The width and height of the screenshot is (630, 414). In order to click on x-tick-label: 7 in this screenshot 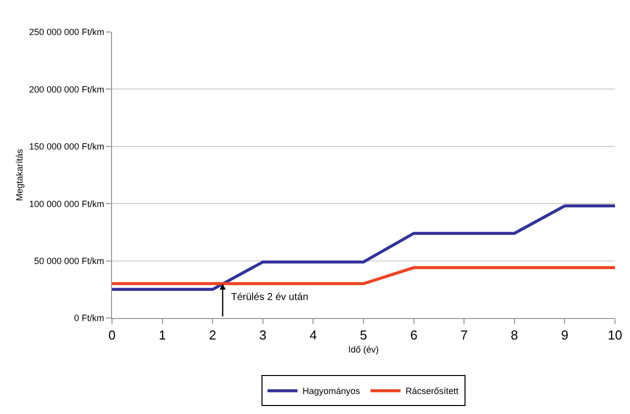, I will do `click(464, 335)`.